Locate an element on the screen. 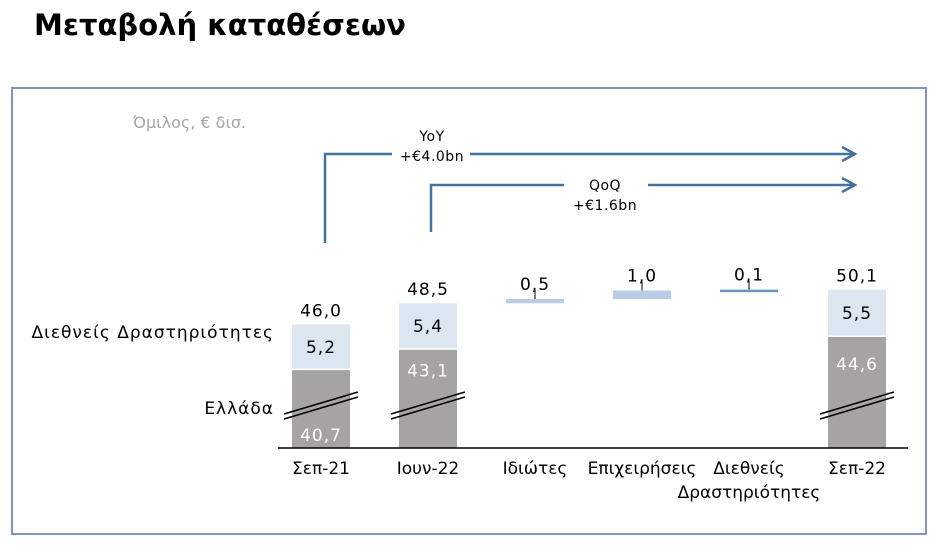  greece-value-label-1: 43,1 is located at coordinates (428, 372).